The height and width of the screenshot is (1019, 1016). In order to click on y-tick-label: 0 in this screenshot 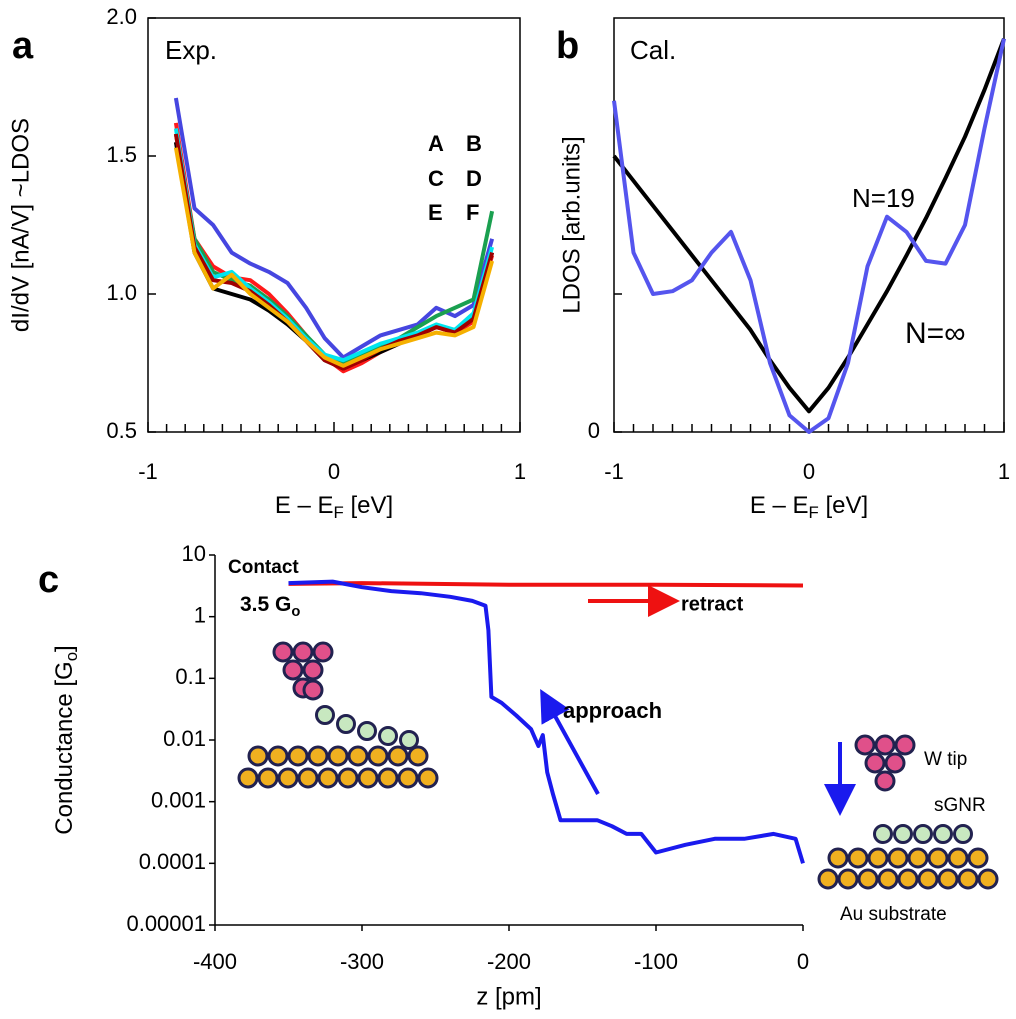, I will do `click(594, 430)`.